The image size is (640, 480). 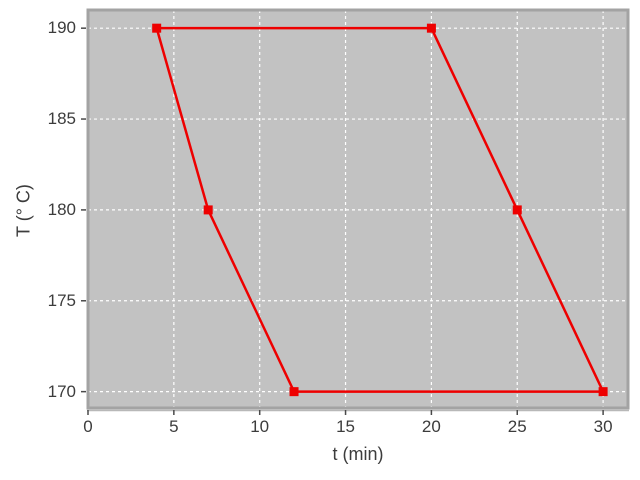 I want to click on x-tick-label: 20, so click(x=431, y=426).